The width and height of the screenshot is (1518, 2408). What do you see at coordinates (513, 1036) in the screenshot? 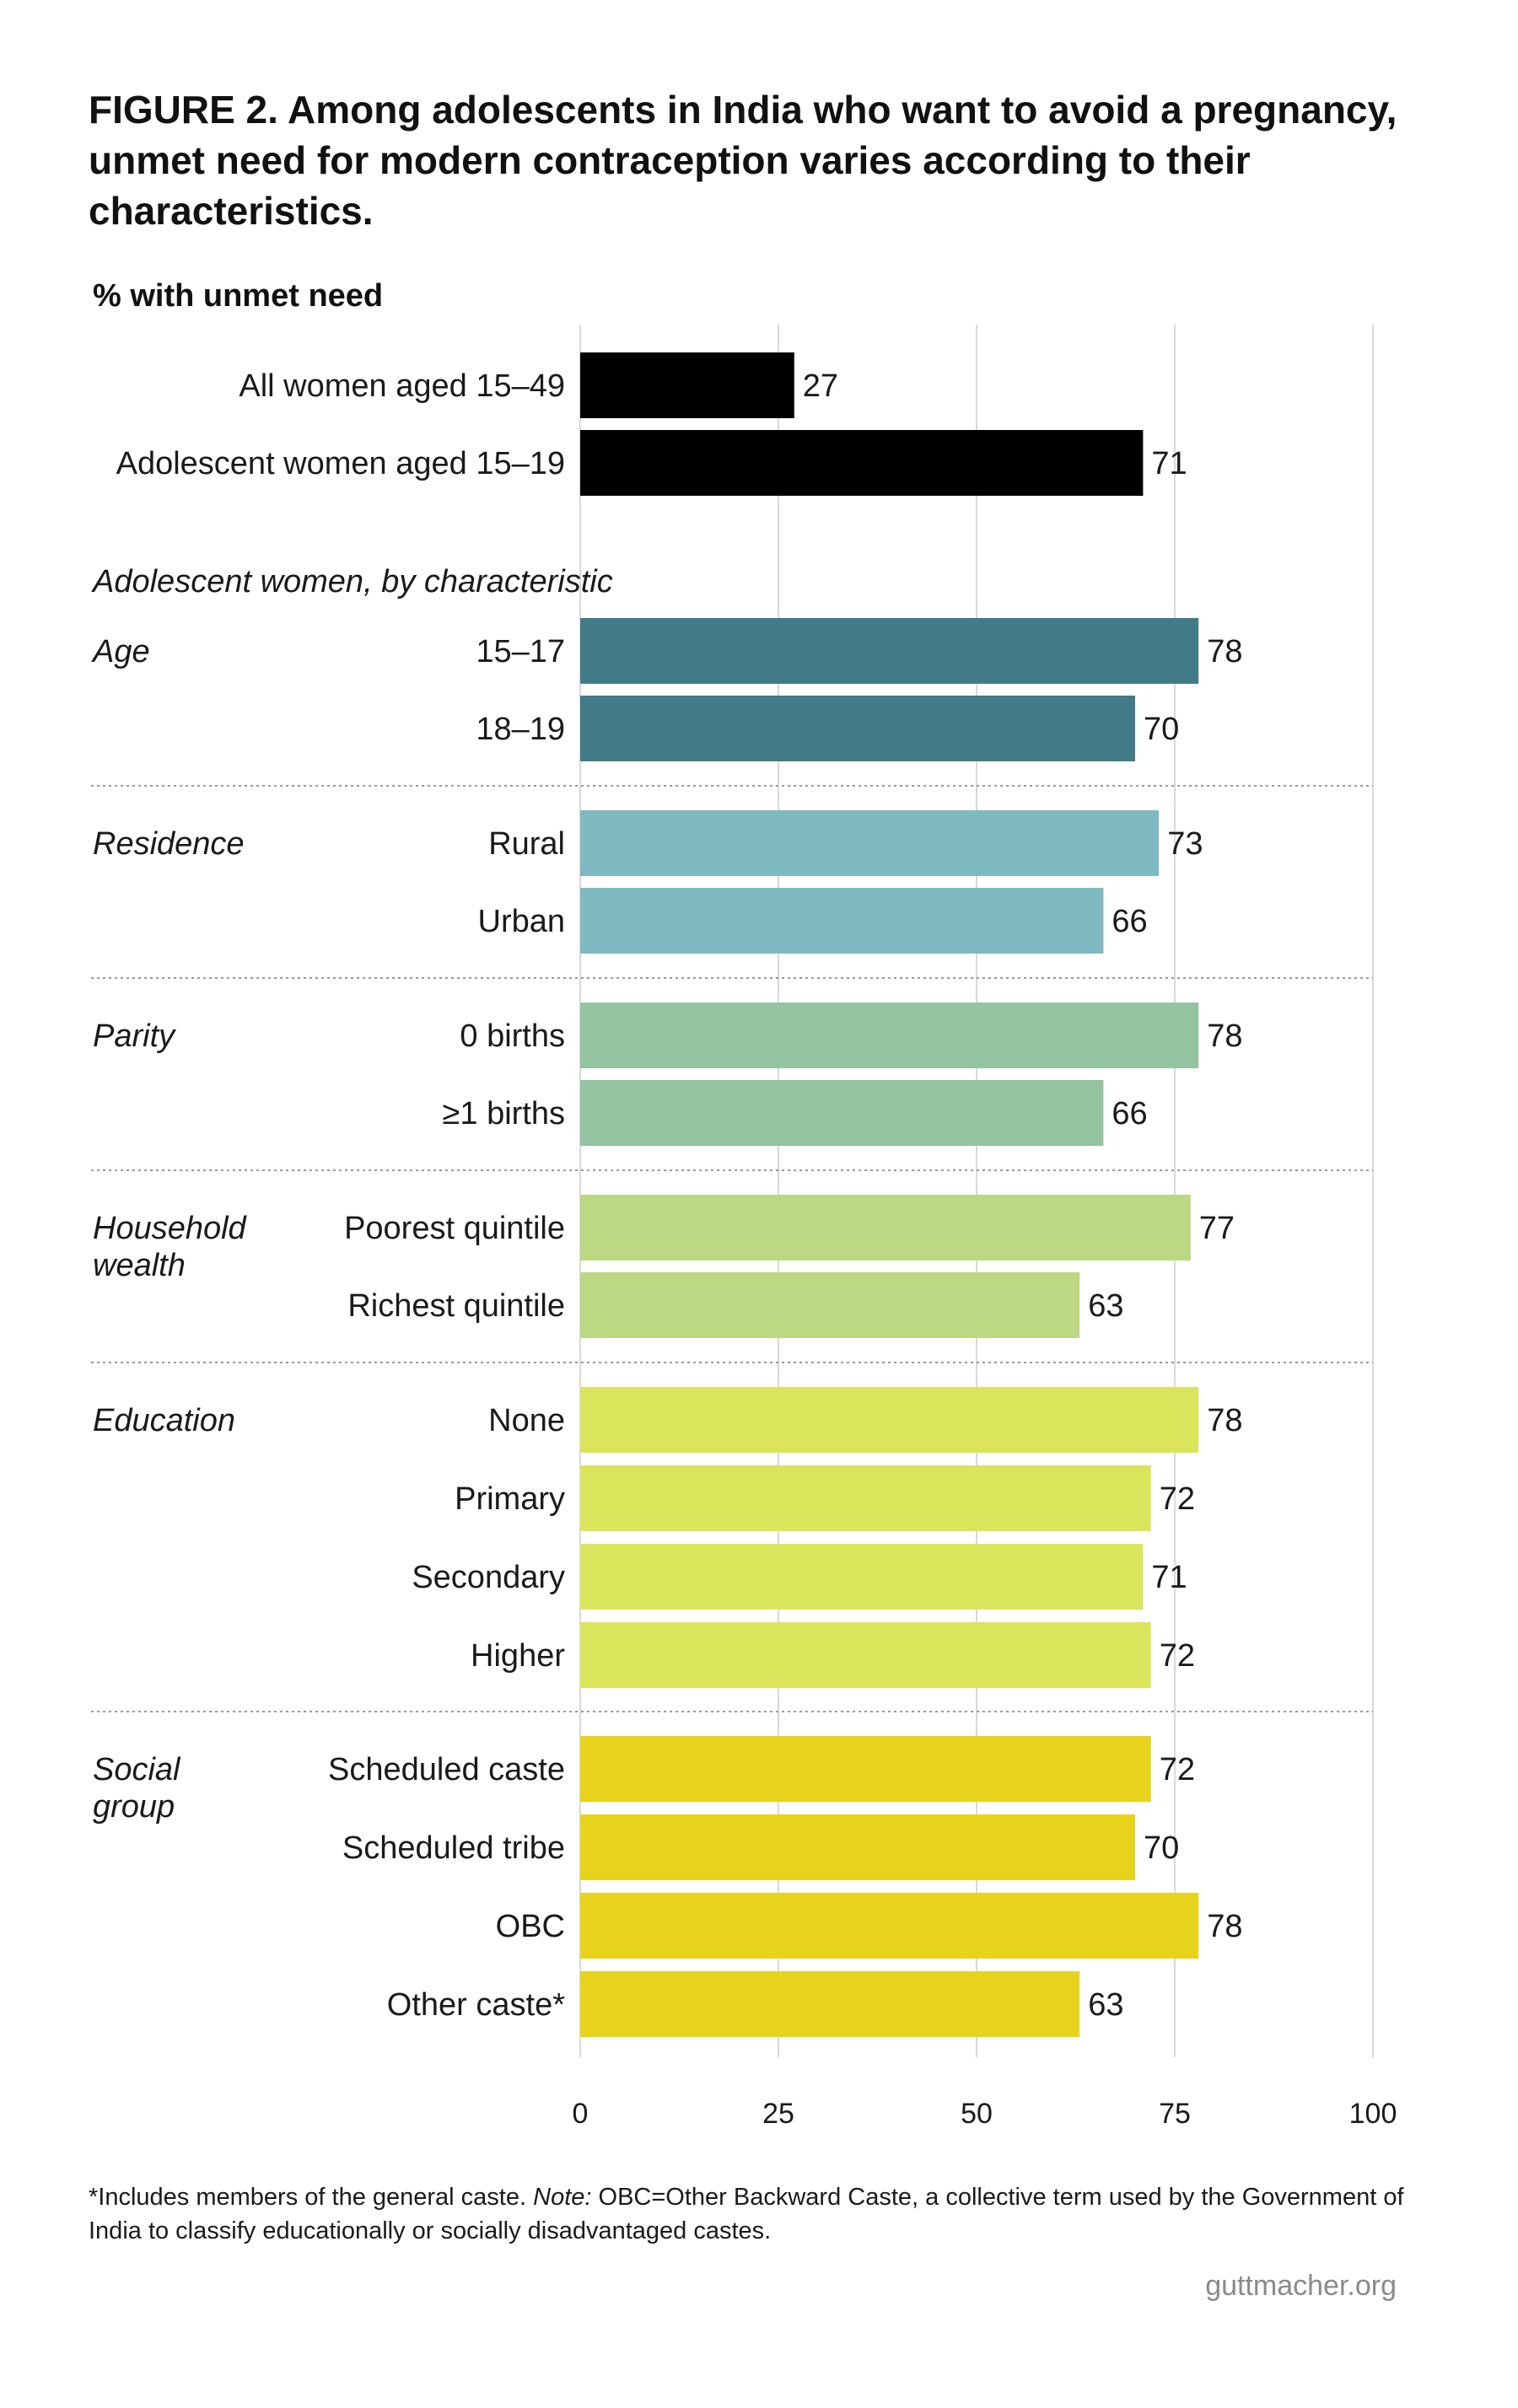
I see `category-label: 0 births` at bounding box center [513, 1036].